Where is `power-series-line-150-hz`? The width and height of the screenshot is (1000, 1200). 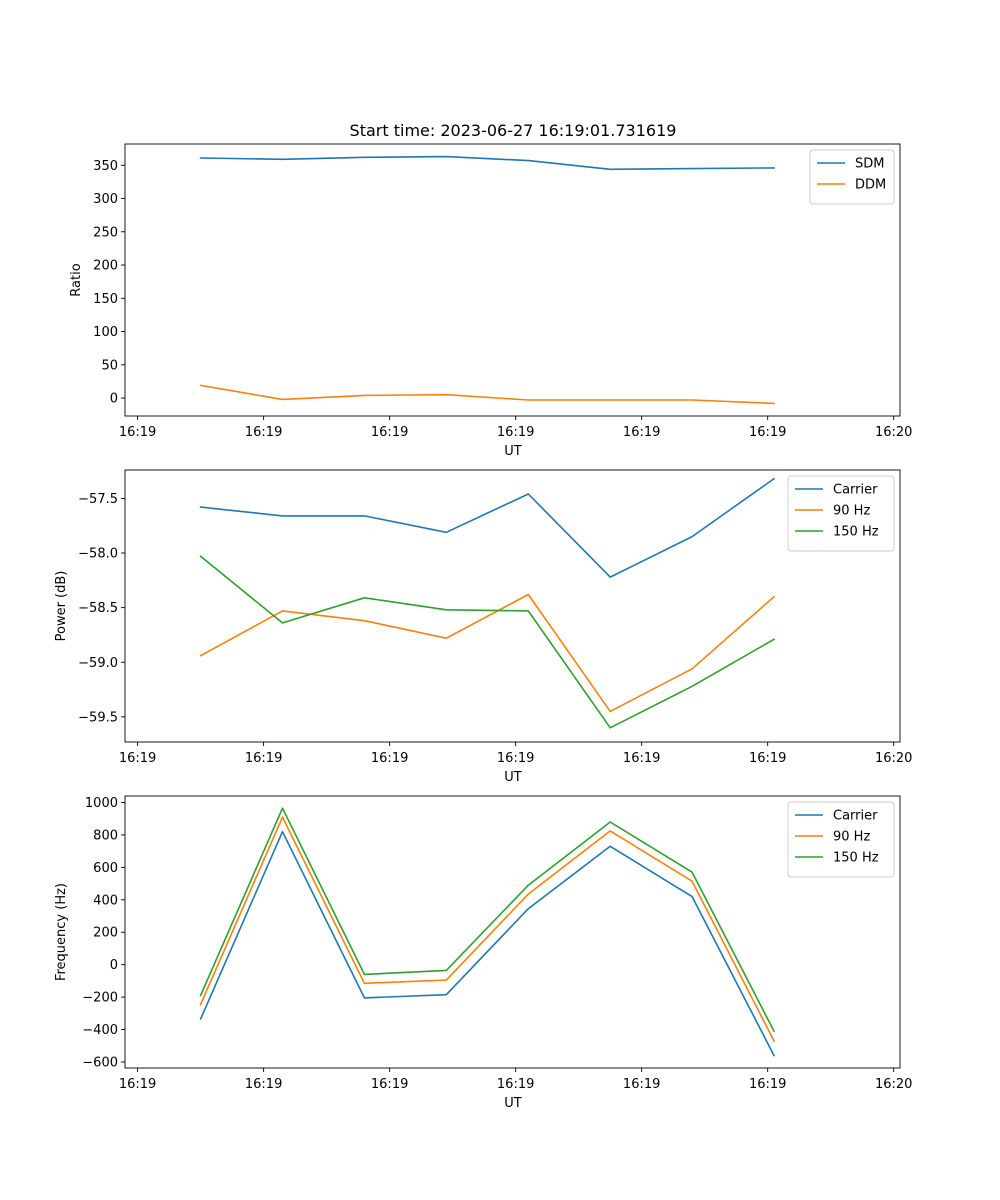
power-series-line-150-hz is located at coordinates (487, 642).